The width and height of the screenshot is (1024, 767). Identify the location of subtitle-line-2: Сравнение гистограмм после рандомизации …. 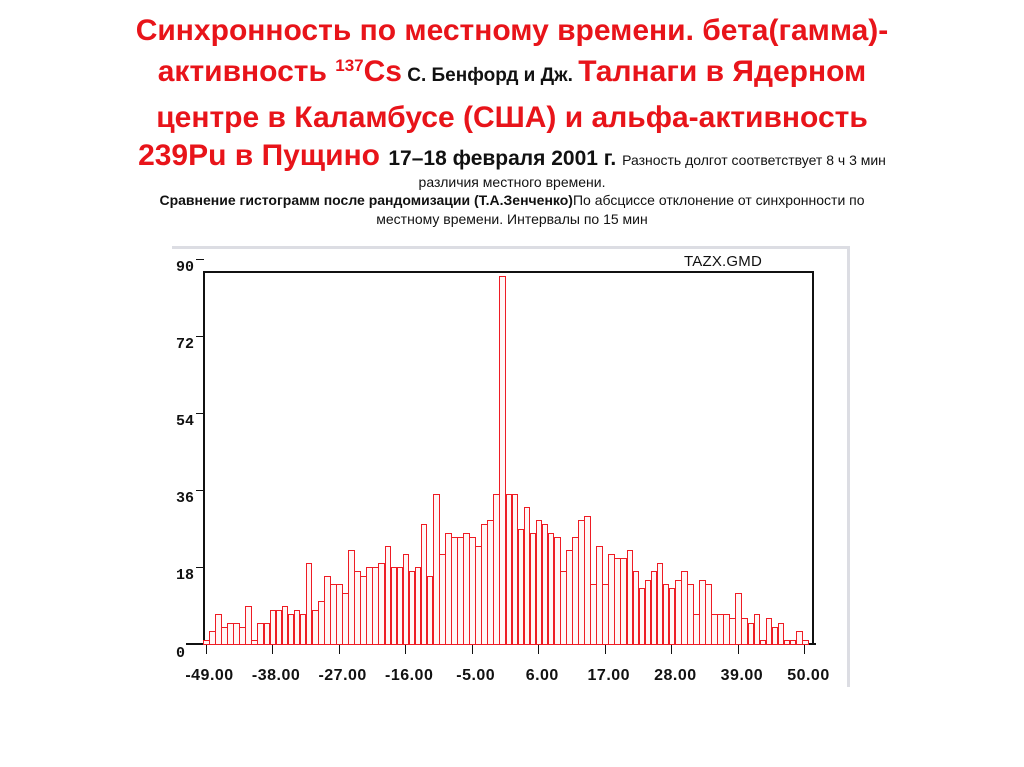
(512, 200).